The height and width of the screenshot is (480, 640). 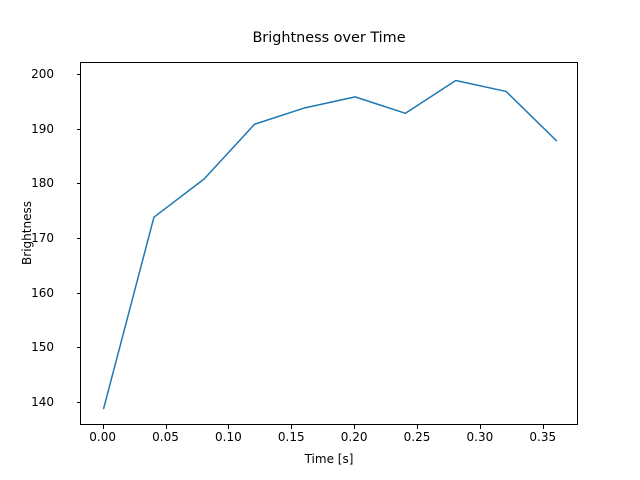 What do you see at coordinates (42, 347) in the screenshot?
I see `y-tick-label: 150` at bounding box center [42, 347].